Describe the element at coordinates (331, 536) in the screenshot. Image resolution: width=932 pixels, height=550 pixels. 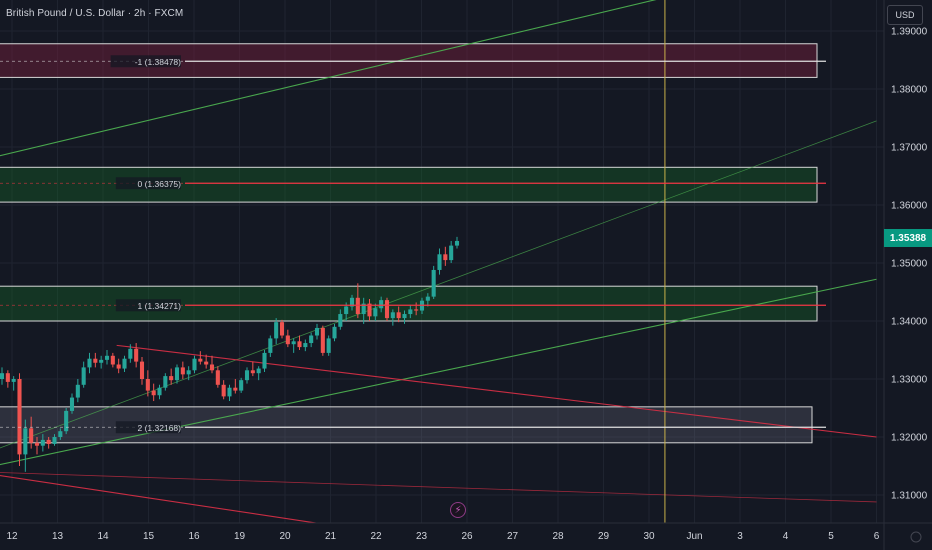
I see `x-tick-label: 21` at that location.